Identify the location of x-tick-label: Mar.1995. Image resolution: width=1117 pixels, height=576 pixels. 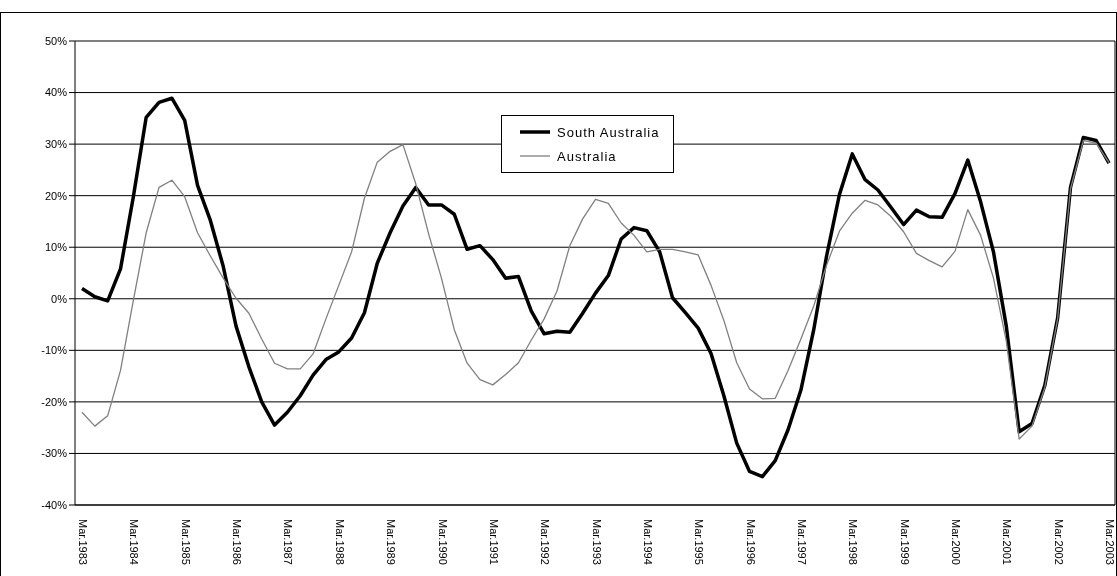
(699, 542).